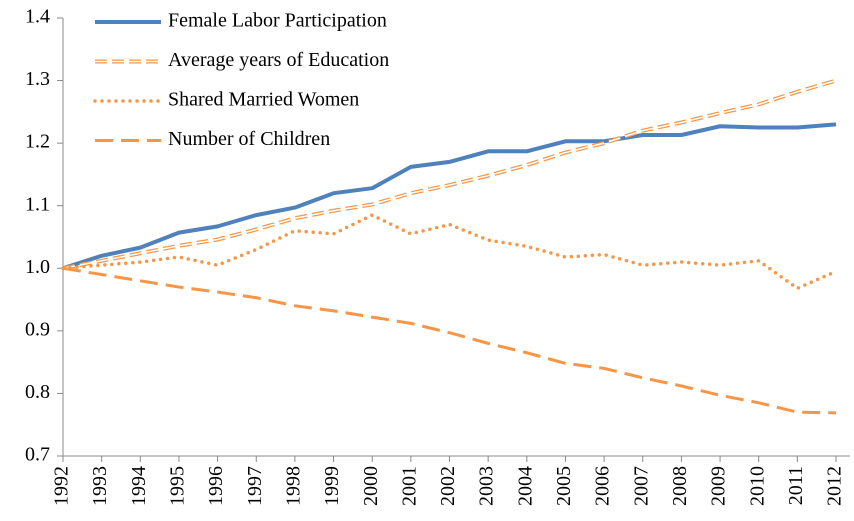 The height and width of the screenshot is (521, 854). Describe the element at coordinates (293, 486) in the screenshot. I see `x-tick-label: 1998` at that location.